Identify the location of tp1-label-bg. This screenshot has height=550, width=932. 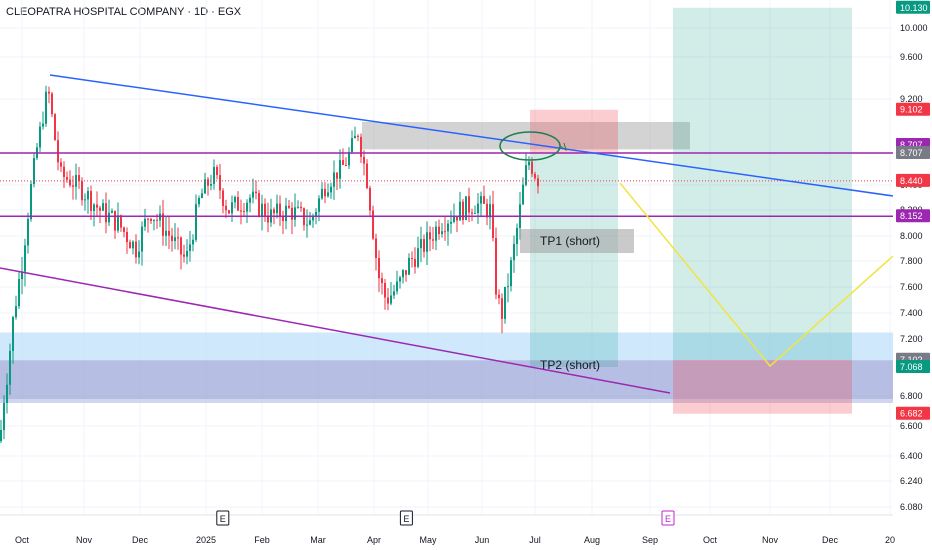
(577, 241).